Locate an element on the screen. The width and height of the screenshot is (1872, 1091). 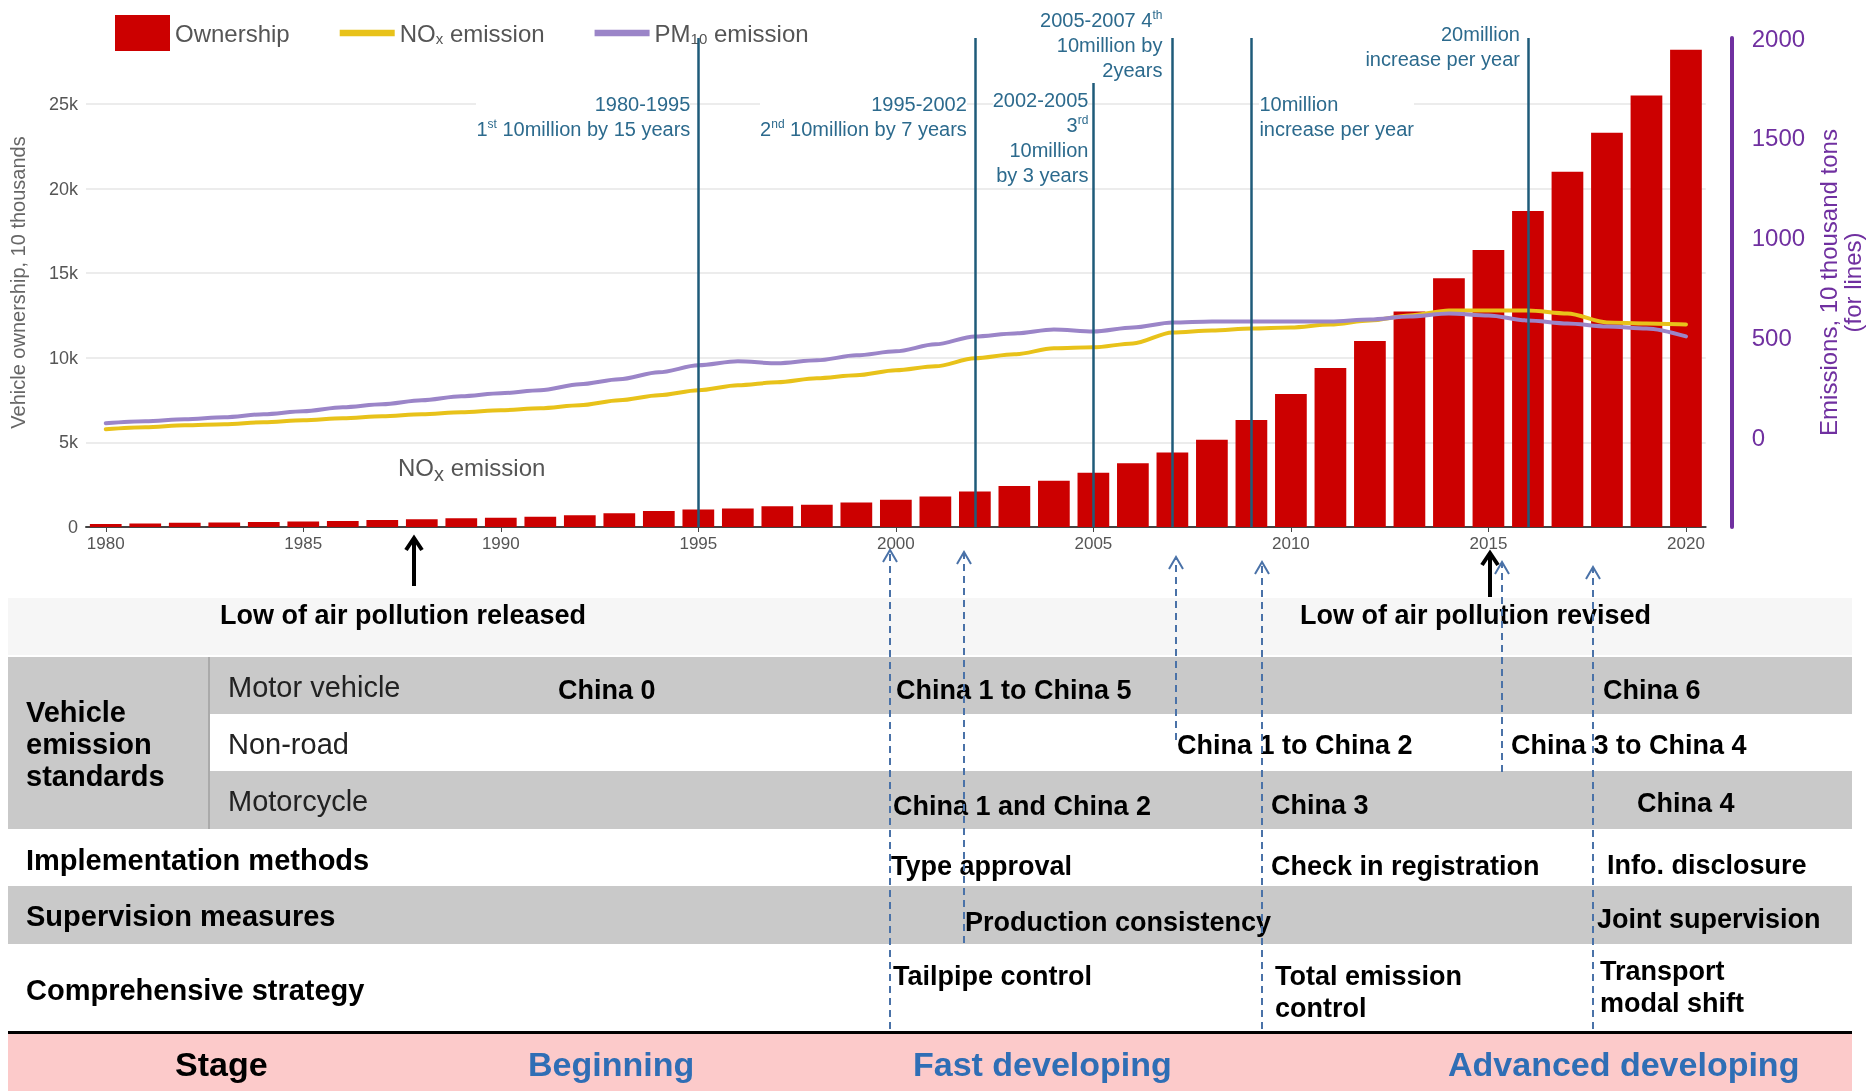
text: Joint supervision is located at coordinates (1709, 919).